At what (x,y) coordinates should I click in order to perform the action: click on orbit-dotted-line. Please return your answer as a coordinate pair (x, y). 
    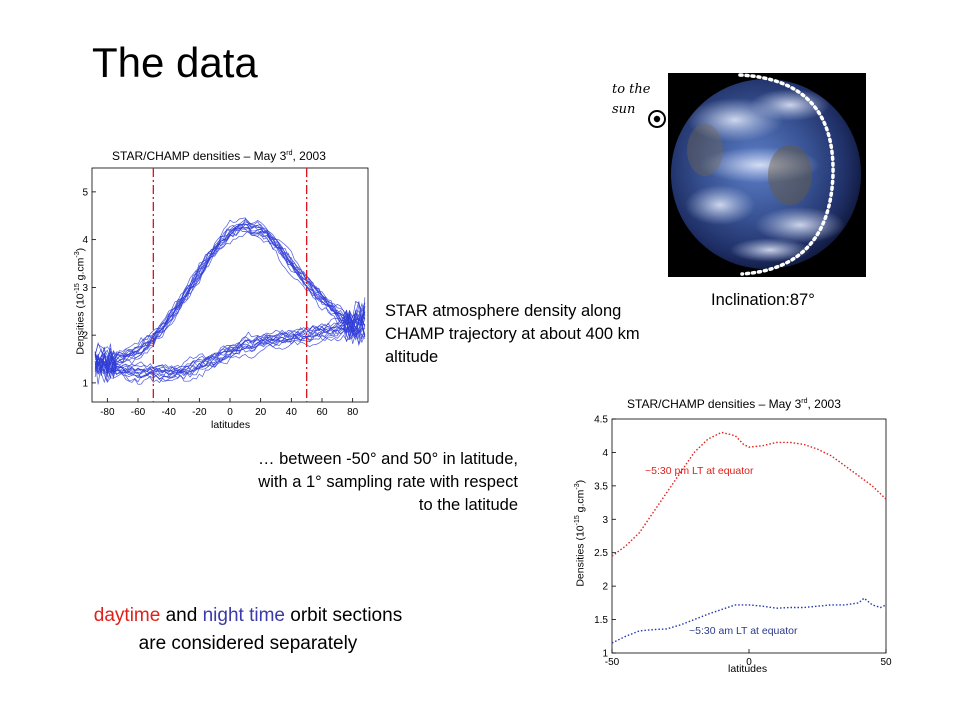
    Looking at the image, I should click on (786, 174).